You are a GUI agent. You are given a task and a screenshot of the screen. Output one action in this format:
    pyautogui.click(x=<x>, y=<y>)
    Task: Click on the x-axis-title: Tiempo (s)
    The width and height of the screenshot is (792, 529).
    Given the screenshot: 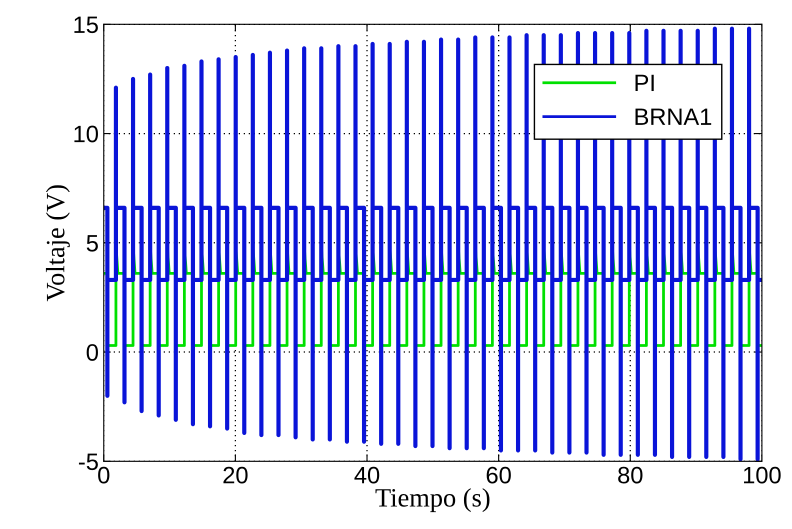 What is the action you would take?
    pyautogui.click(x=433, y=500)
    